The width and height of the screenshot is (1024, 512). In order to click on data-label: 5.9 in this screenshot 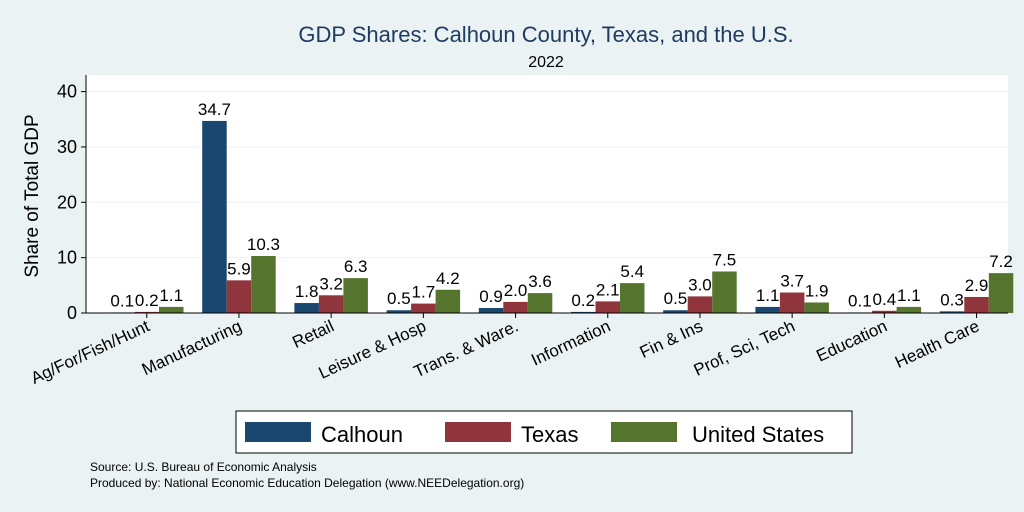, I will do `click(239, 268)`.